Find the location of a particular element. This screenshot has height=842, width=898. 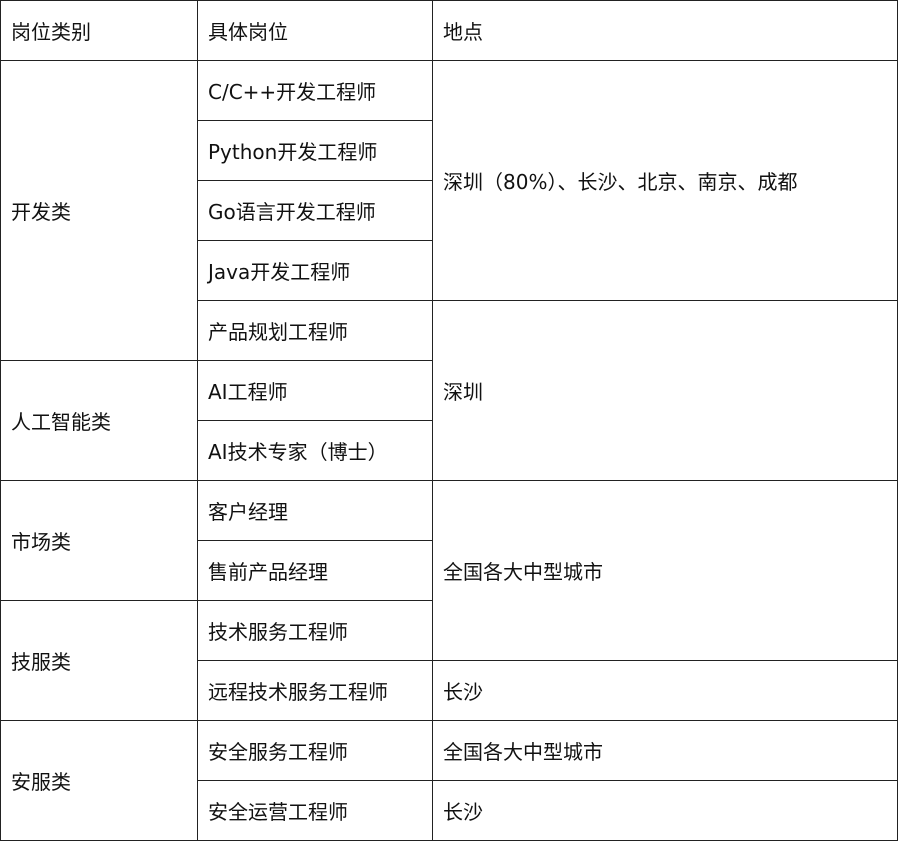

header-row: 岗位类别 具体岗位 地点 is located at coordinates (449, 30).